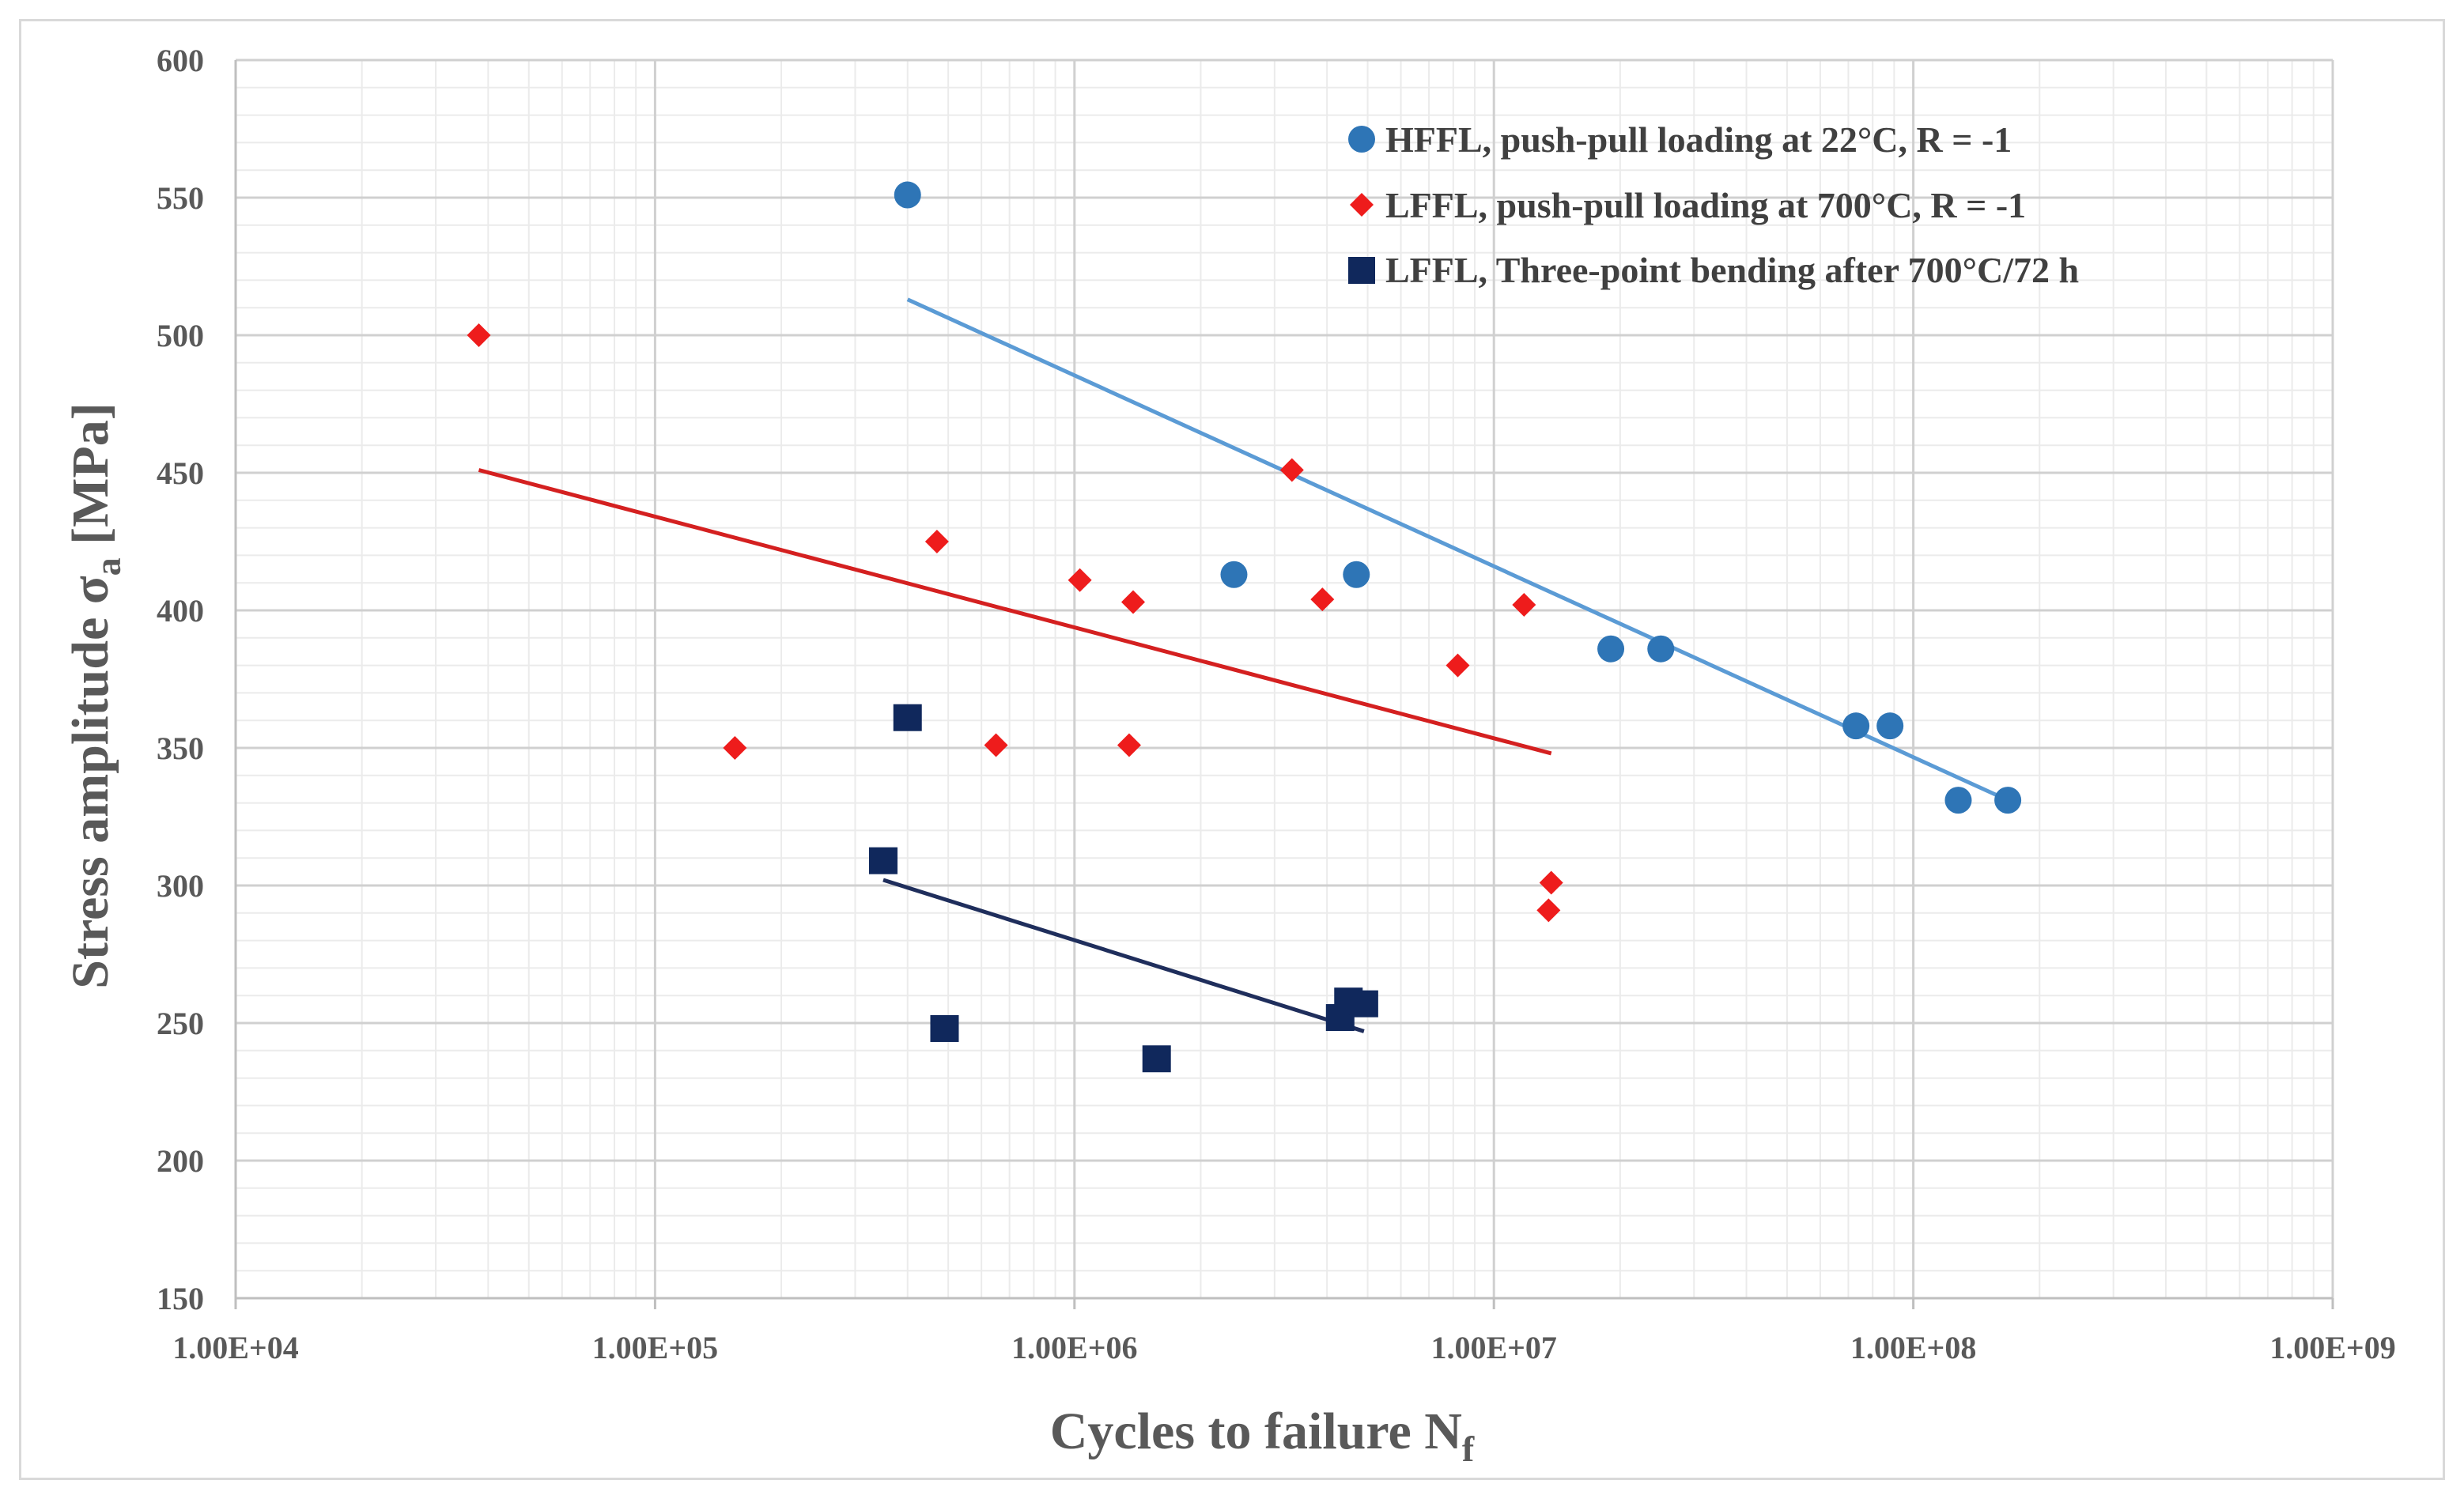 The width and height of the screenshot is (2464, 1499). I want to click on y-tick-label: 300, so click(180, 886).